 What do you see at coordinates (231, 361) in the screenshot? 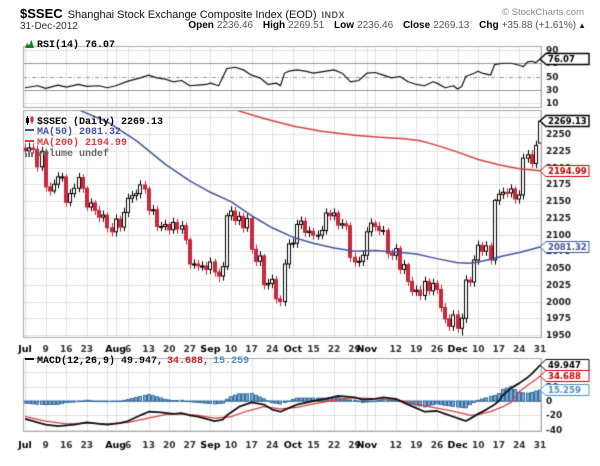
I see `macd-hist-value: 15.259` at bounding box center [231, 361].